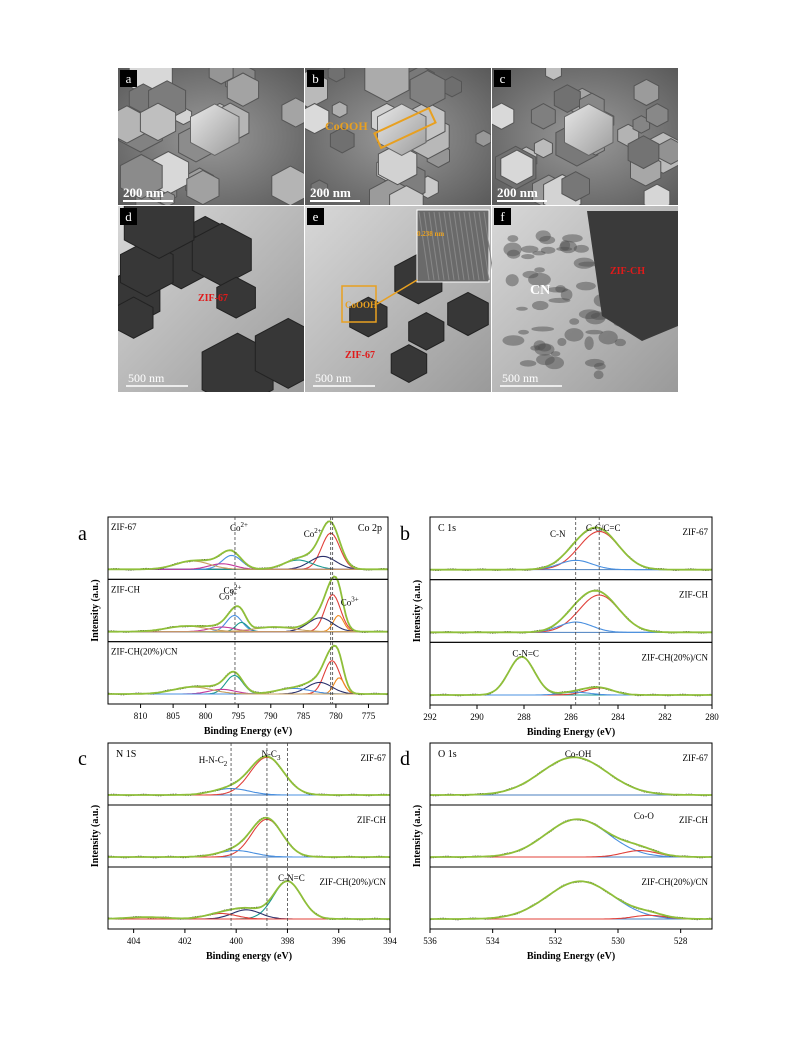 Image resolution: width=793 pixels, height=1057 pixels. Describe the element at coordinates (558, 534) in the screenshot. I see `peak-annotation: C-N` at that location.